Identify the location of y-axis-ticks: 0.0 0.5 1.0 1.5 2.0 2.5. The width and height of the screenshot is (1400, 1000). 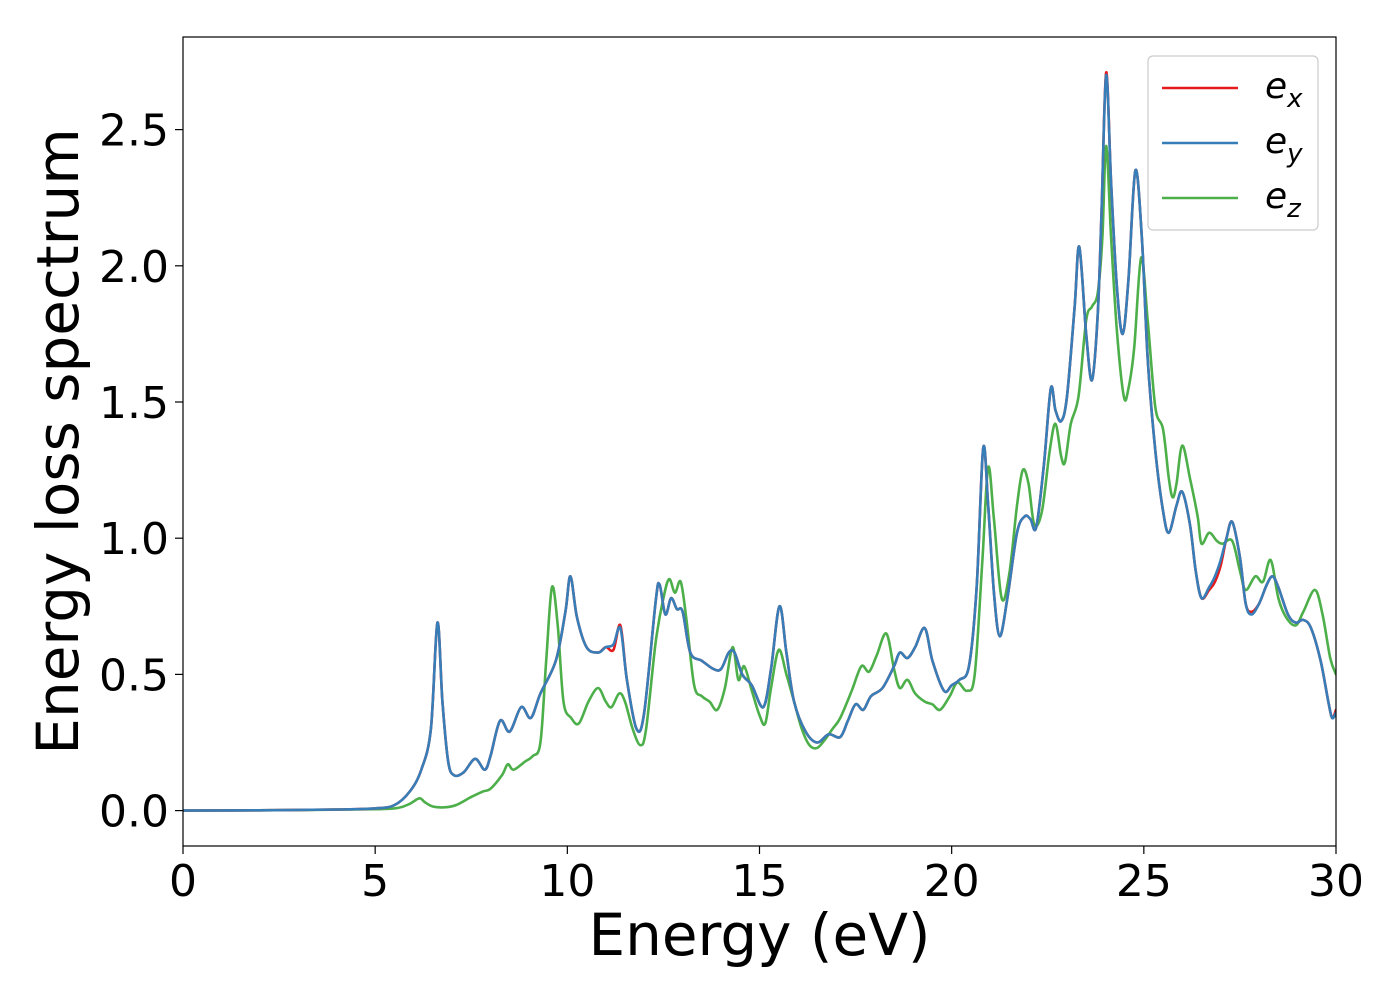
(141, 472).